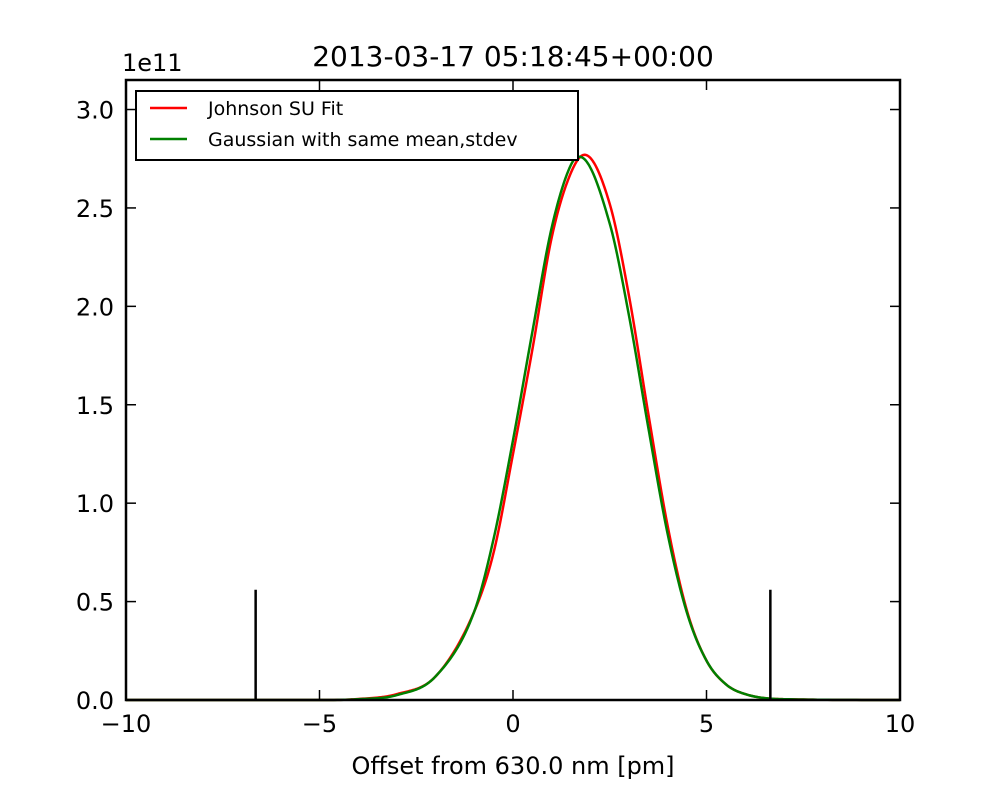  Describe the element at coordinates (95, 603) in the screenshot. I see `y-tick-label: 0.5` at that location.